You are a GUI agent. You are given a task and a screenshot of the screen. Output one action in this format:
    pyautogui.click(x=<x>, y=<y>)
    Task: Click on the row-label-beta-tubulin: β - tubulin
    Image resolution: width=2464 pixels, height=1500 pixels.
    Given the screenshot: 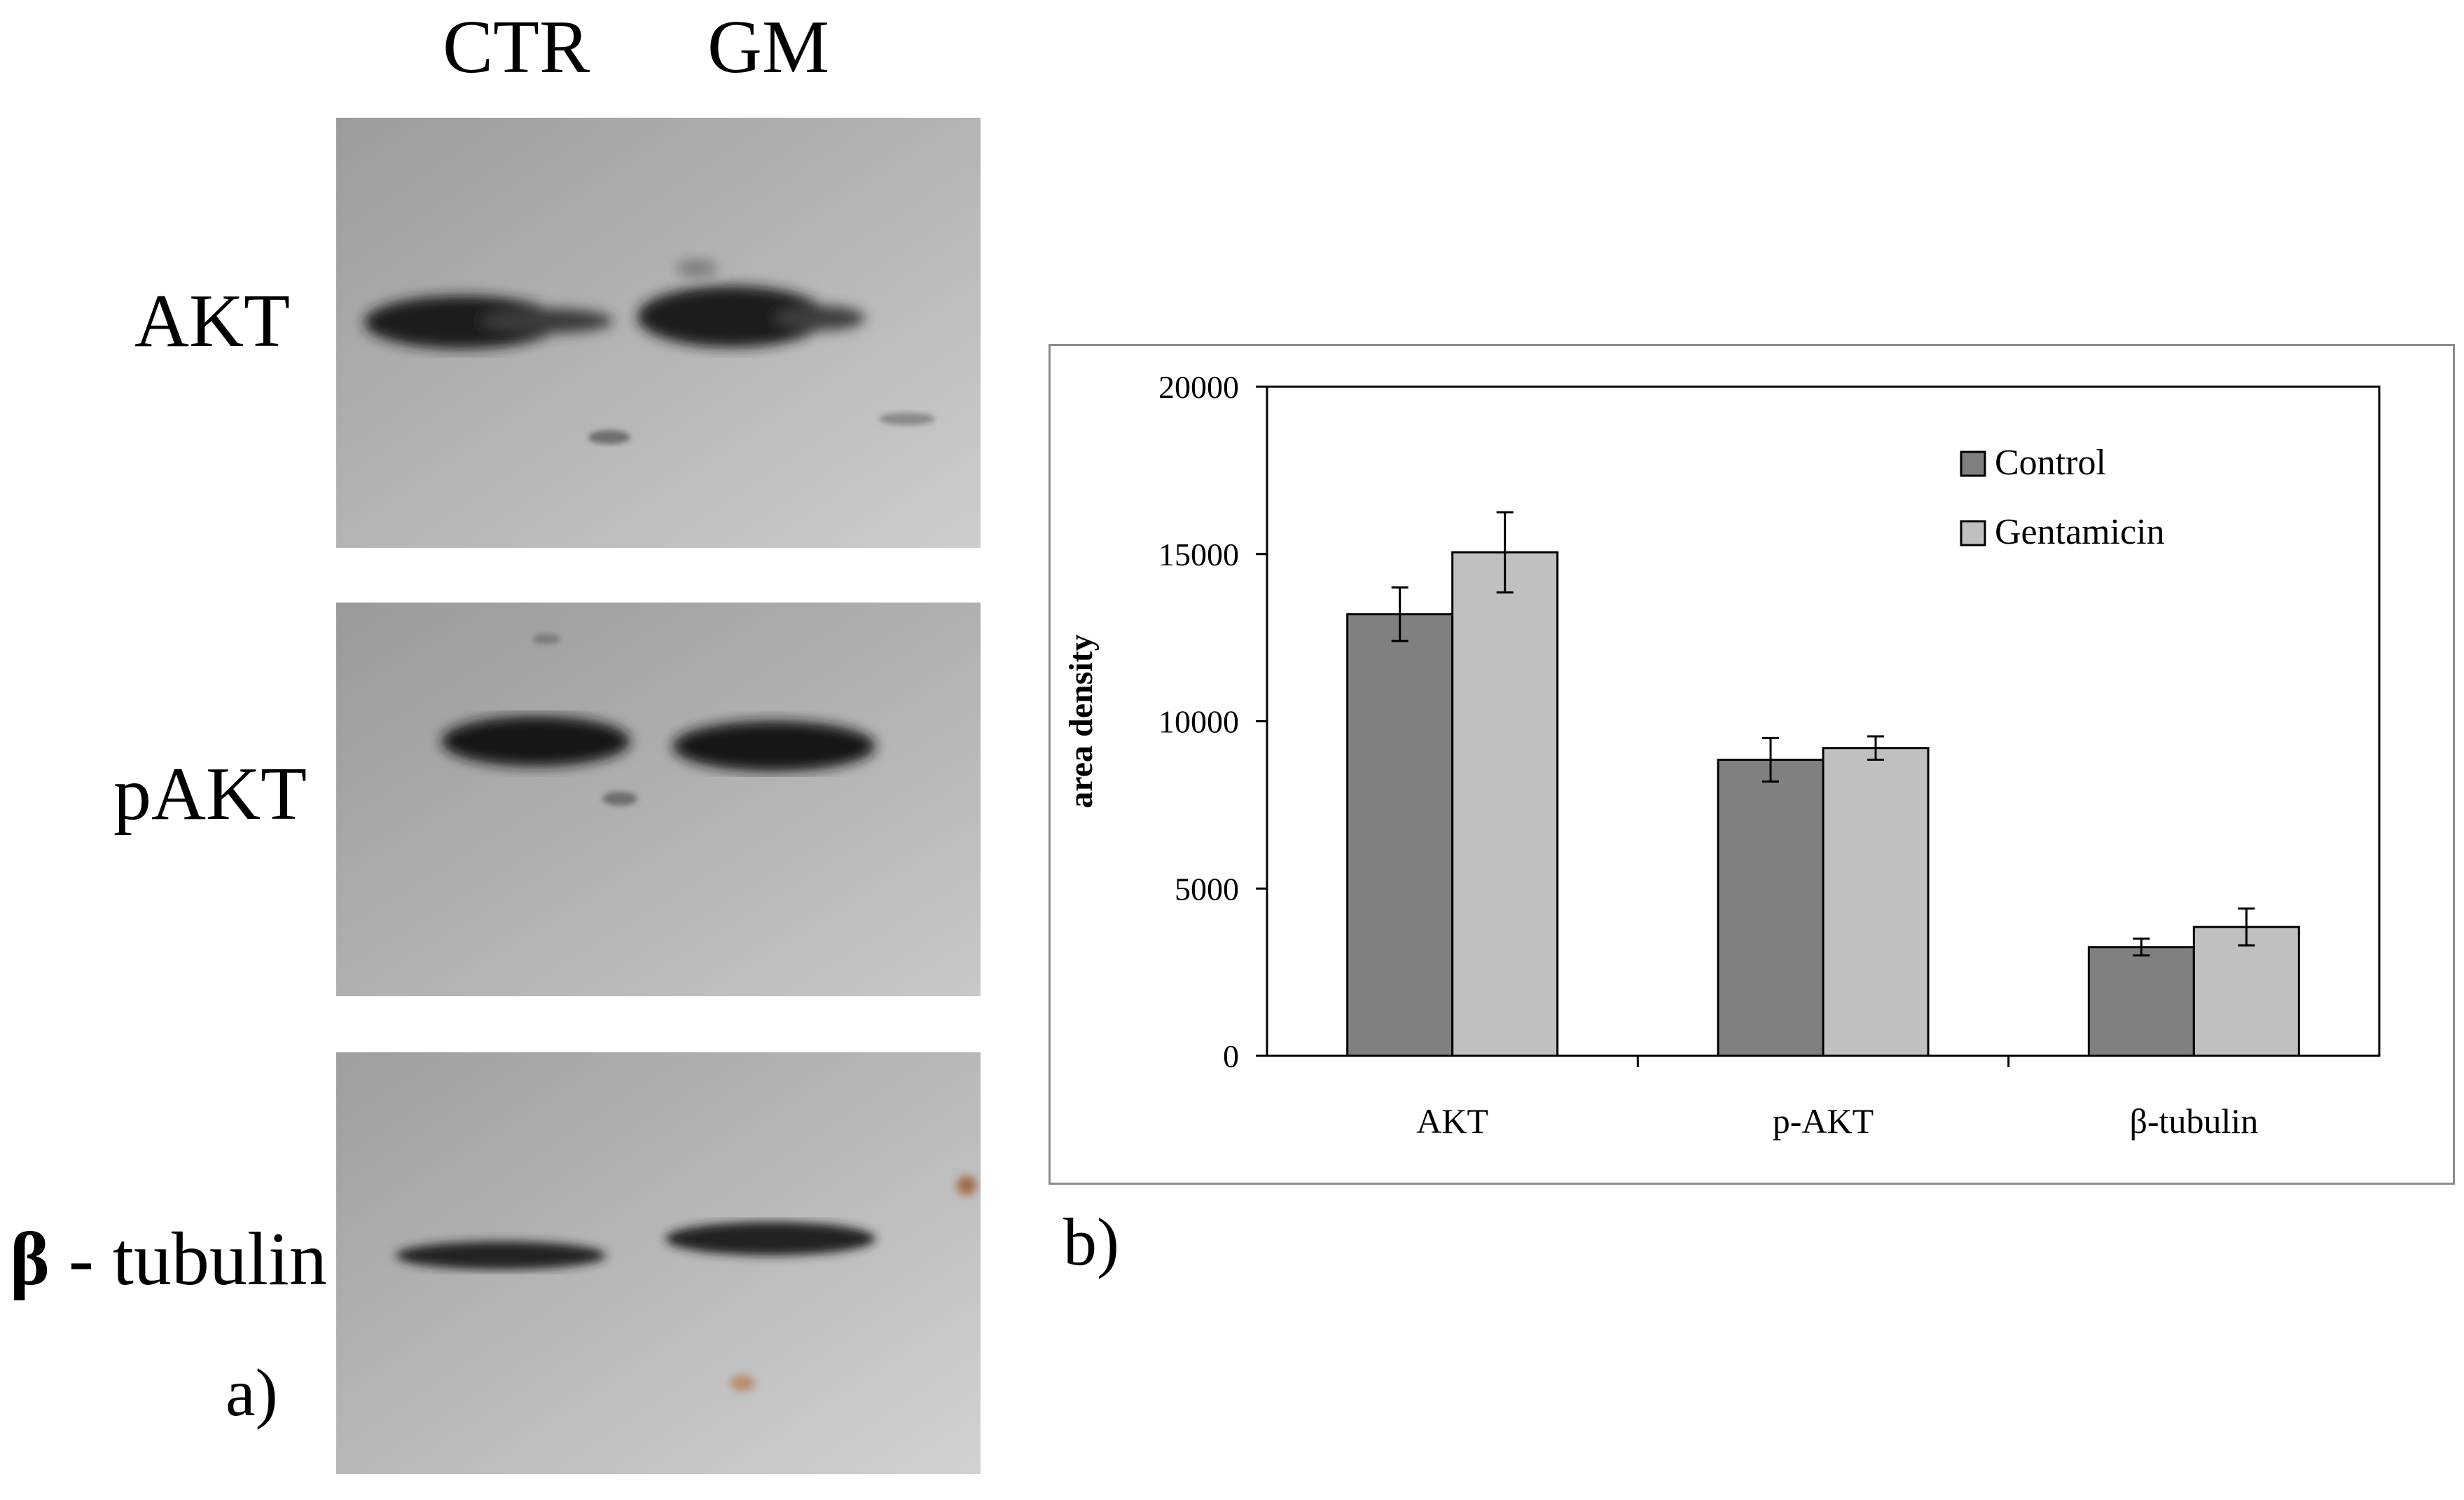 What is the action you would take?
    pyautogui.click(x=168, y=1259)
    